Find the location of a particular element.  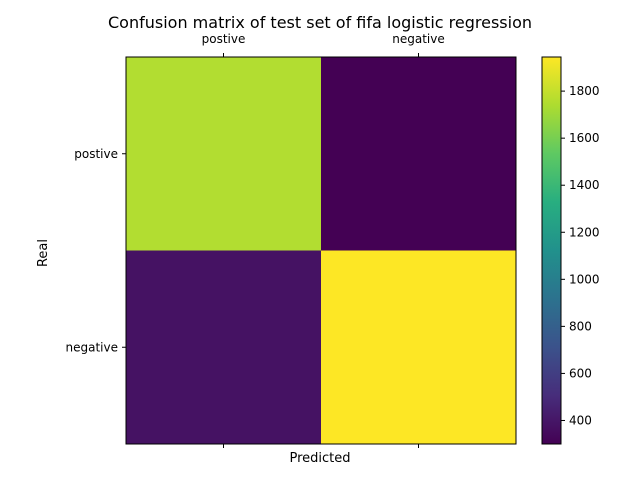

y-tick-label: negative is located at coordinates (92, 347).